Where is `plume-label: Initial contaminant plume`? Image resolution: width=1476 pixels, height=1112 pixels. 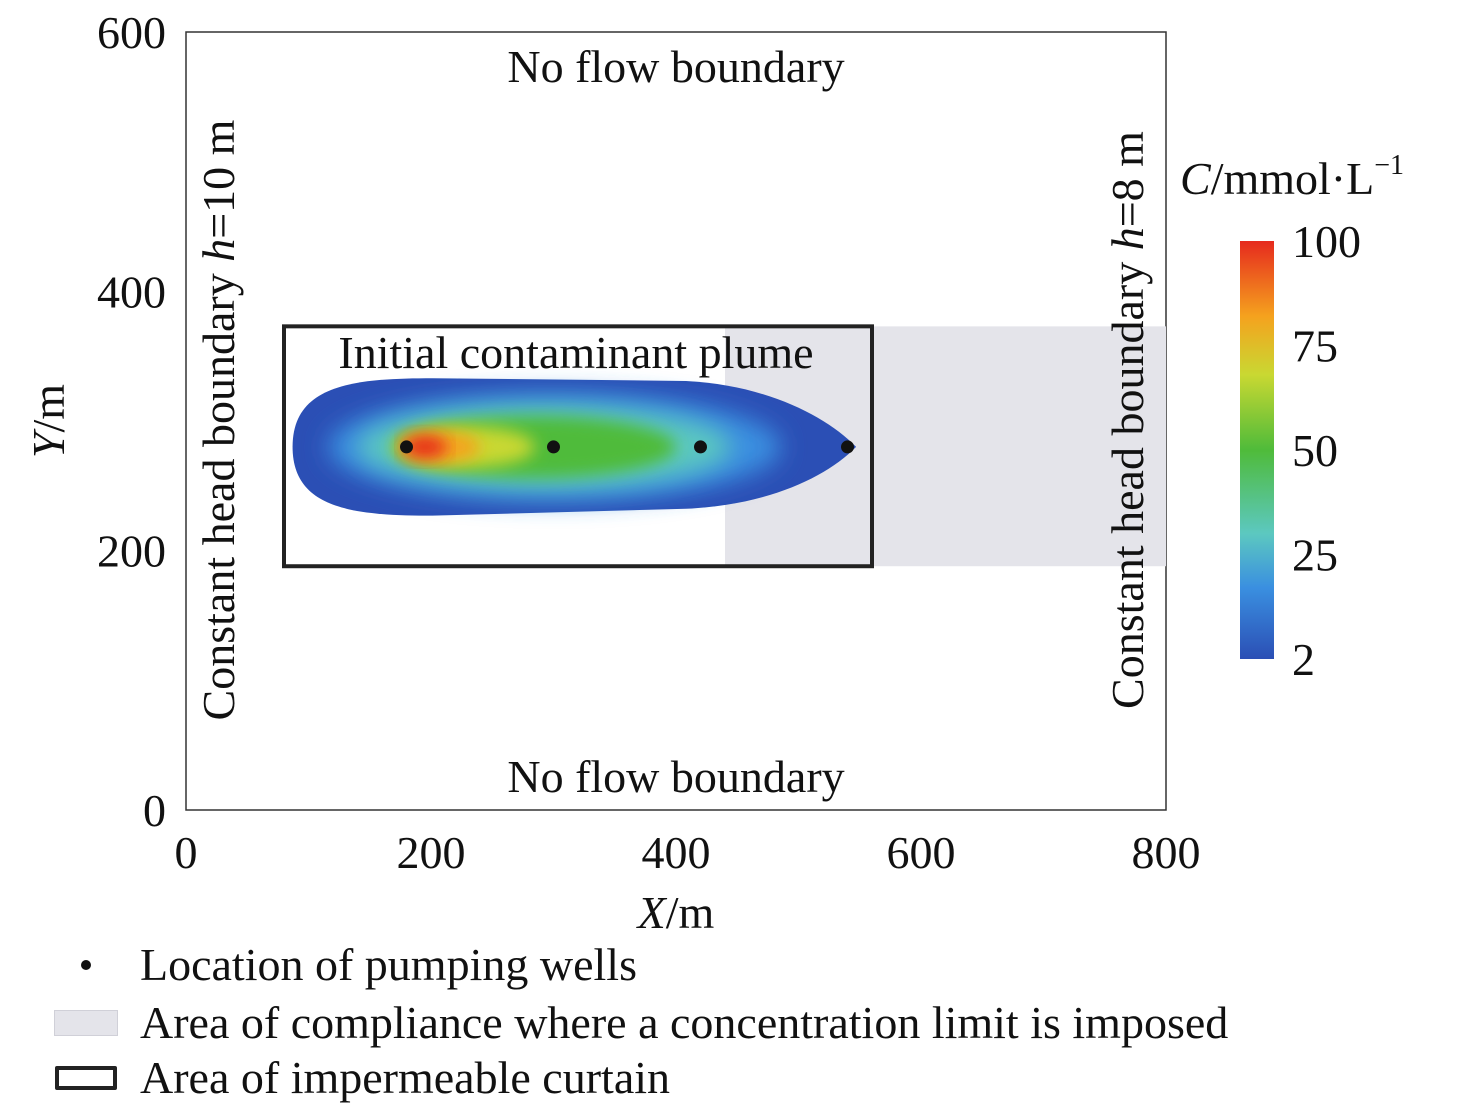 plume-label: Initial contaminant plume is located at coordinates (575, 352).